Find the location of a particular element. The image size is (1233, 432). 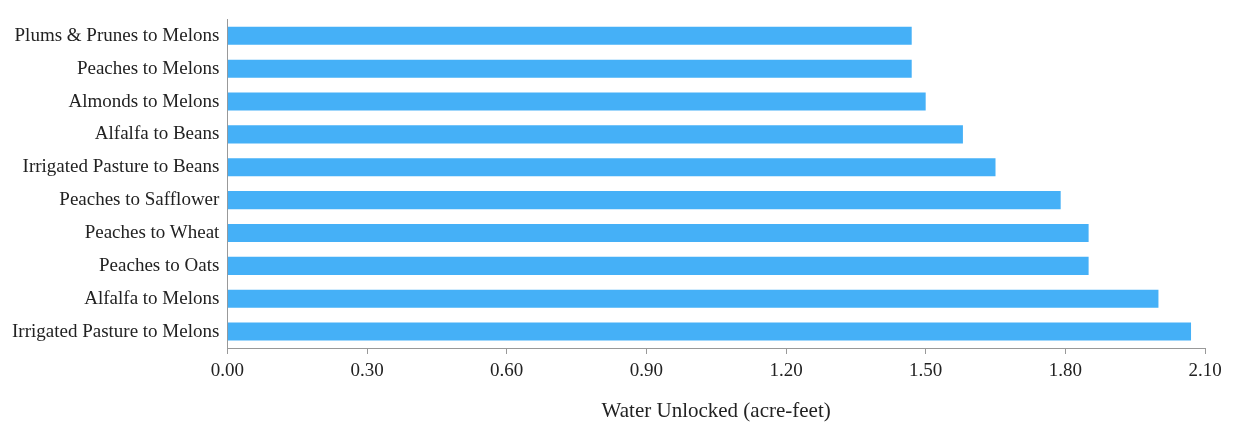

x-tick-label: 0.00 is located at coordinates (227, 370).